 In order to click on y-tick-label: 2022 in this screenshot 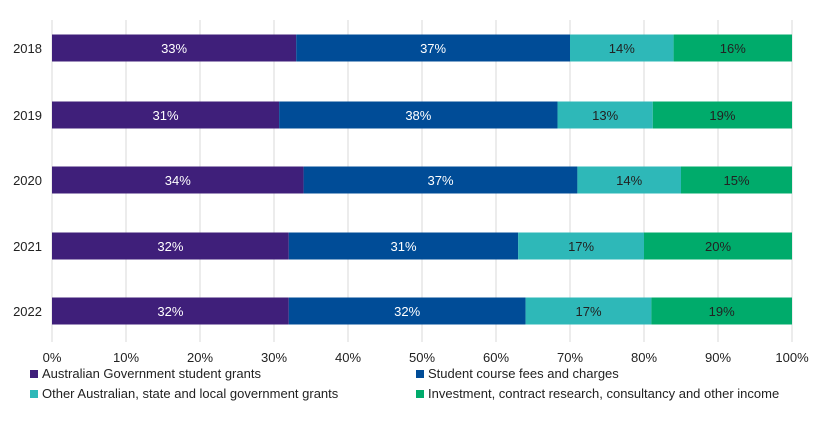, I will do `click(27, 311)`.